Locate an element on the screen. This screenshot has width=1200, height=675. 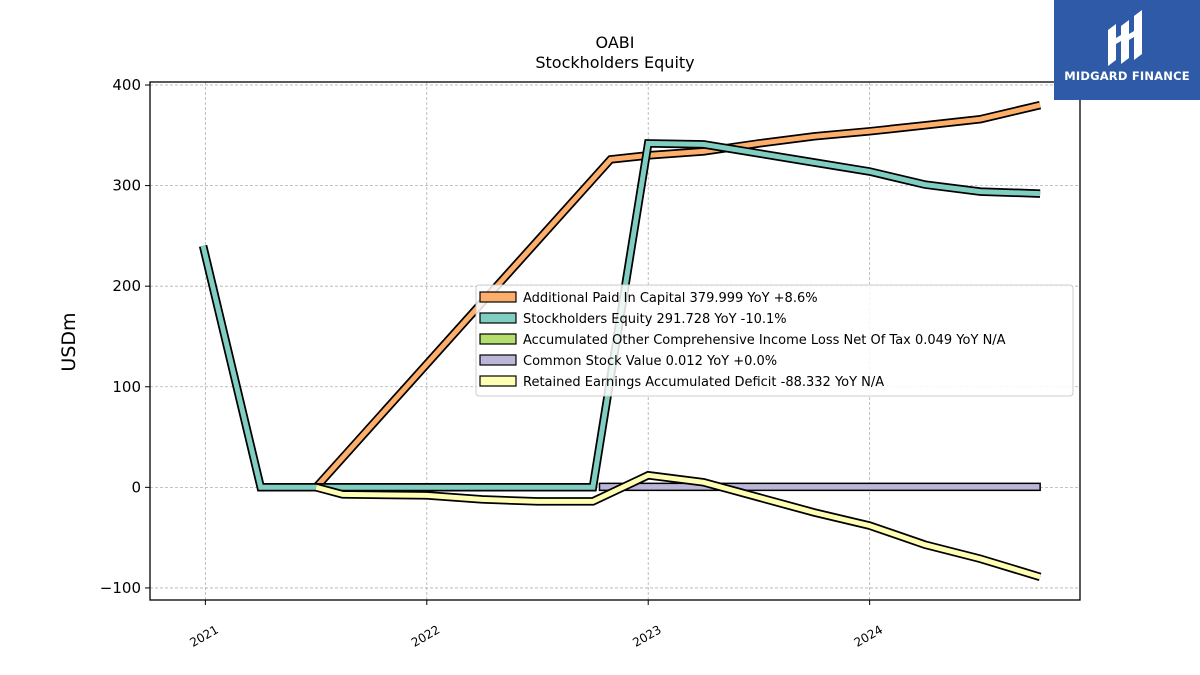
legend-entry: Common Stock Value 0.012 YoY +0.0% is located at coordinates (650, 361).